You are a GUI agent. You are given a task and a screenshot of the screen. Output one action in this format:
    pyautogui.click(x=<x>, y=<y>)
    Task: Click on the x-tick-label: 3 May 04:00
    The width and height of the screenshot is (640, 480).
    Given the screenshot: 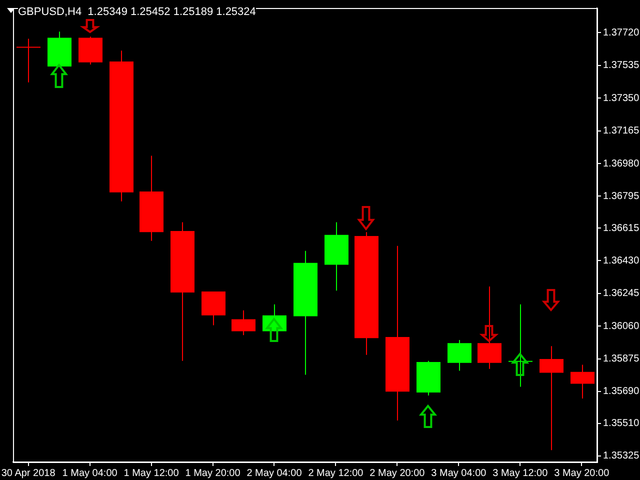 What is the action you would take?
    pyautogui.click(x=459, y=473)
    